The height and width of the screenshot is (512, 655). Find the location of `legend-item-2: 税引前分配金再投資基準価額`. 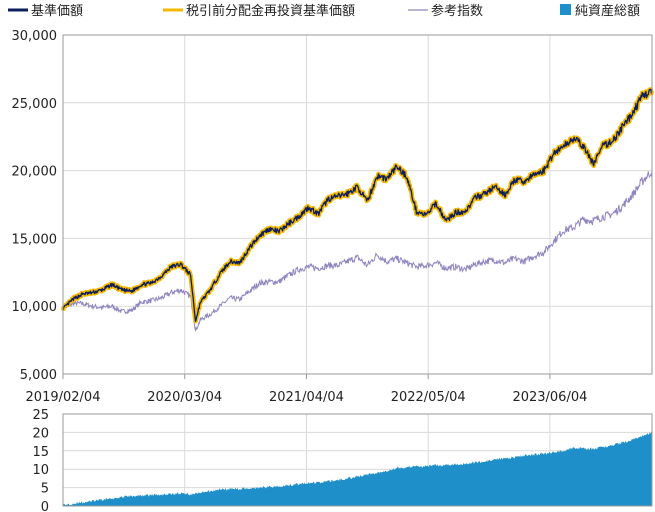

legend-item-2: 税引前分配金再投資基準価額 is located at coordinates (259, 11).